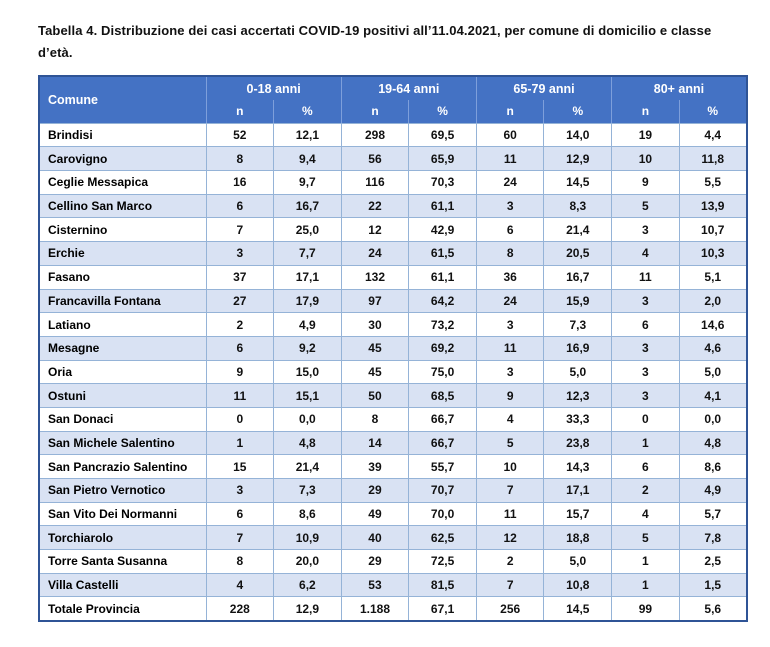 The width and height of the screenshot is (770, 647). Describe the element at coordinates (713, 182) in the screenshot. I see `percent-cell: 5,5` at that location.